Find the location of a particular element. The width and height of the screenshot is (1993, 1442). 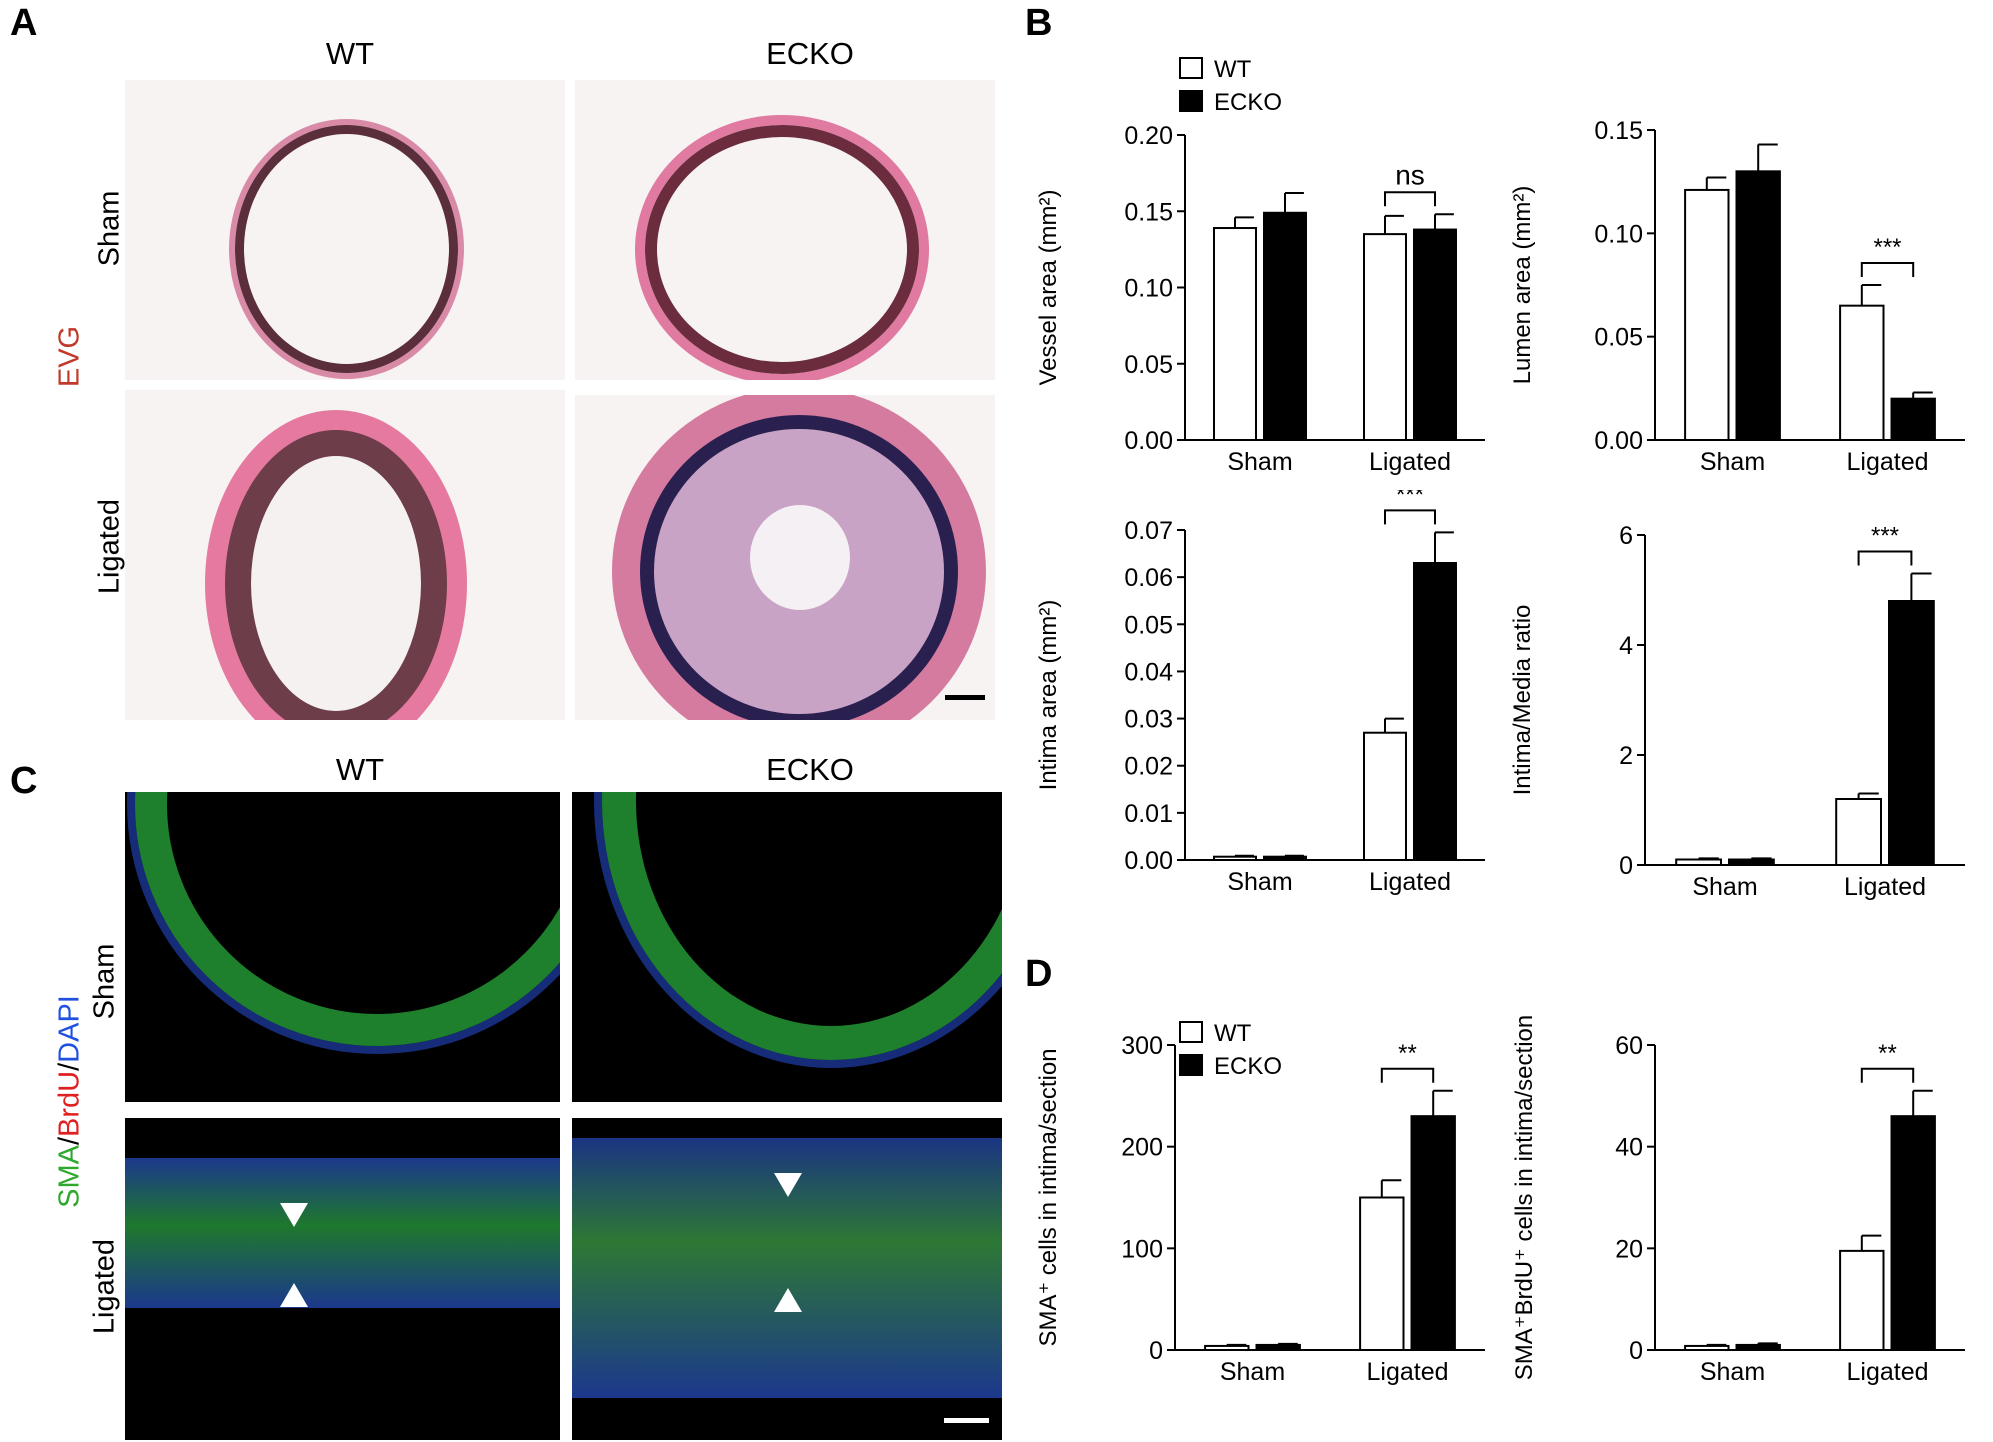

micrograph-evg-wt-ligated is located at coordinates (345, 555).